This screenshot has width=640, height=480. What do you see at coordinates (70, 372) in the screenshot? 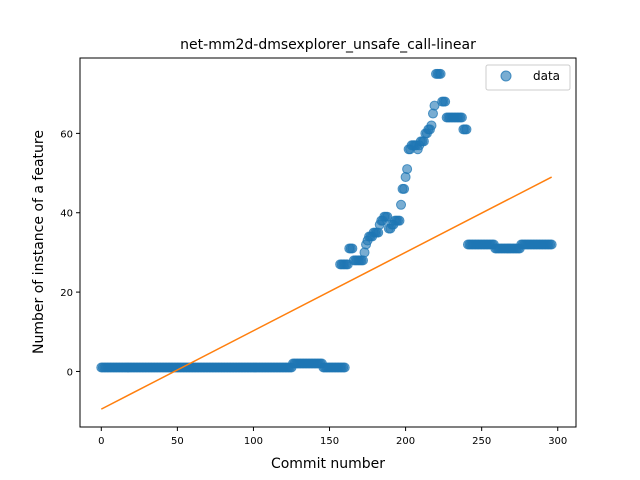
I see `y-tick-label: 0` at bounding box center [70, 372].